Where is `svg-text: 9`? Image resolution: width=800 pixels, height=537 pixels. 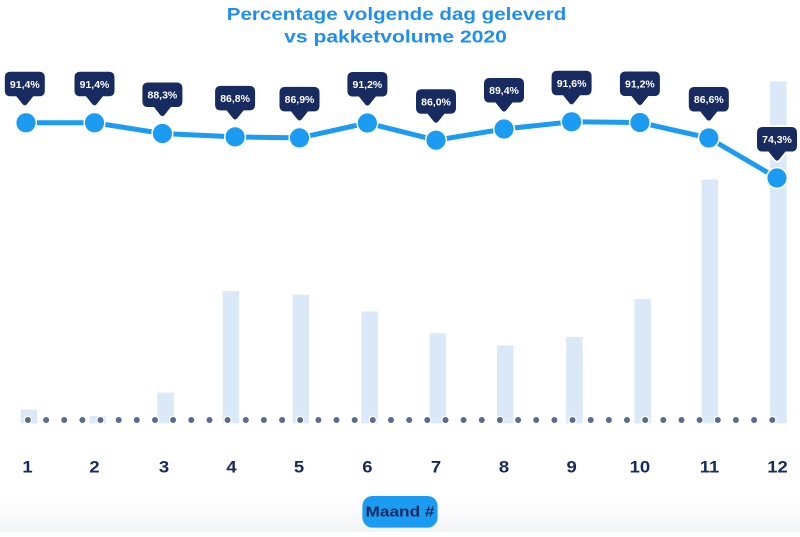
svg-text: 9 is located at coordinates (571, 466).